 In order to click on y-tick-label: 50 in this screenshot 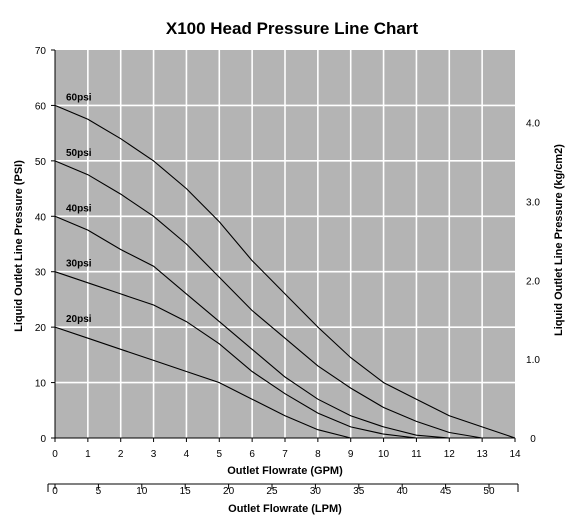, I will do `click(41, 162)`.